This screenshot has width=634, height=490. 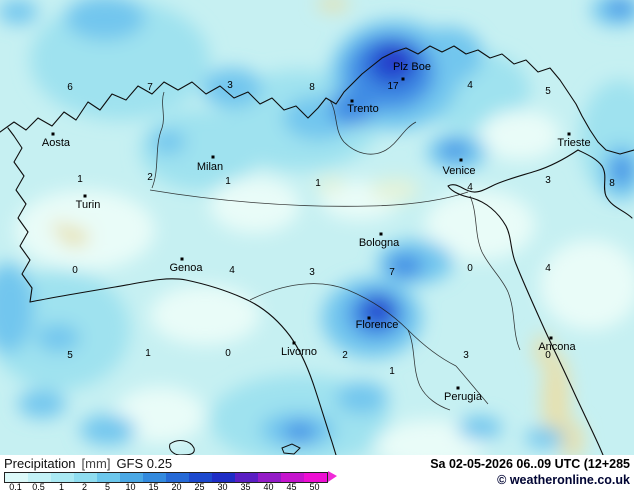 What do you see at coordinates (96, 463) in the screenshot?
I see `legend-unit: [mm]` at bounding box center [96, 463].